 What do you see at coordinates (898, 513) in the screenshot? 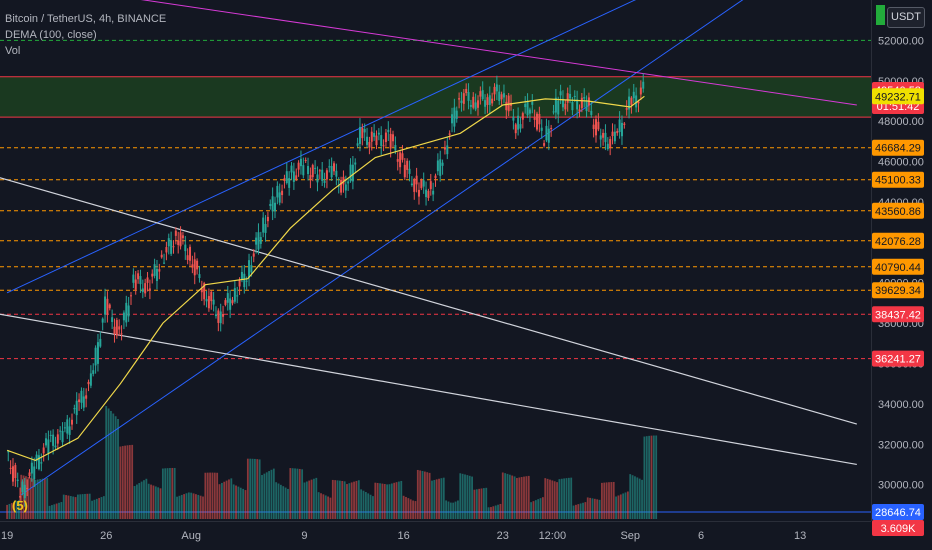
I see `price-tag-11: 28646.74` at bounding box center [898, 513].